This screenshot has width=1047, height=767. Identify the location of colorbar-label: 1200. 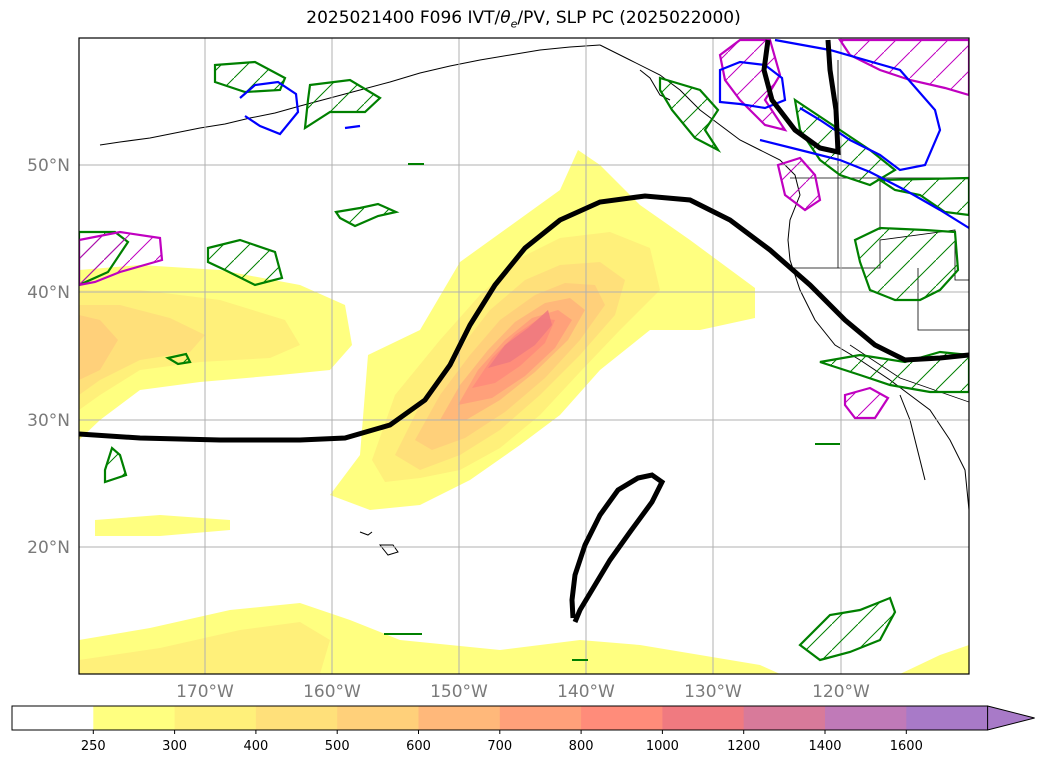
(743, 746).